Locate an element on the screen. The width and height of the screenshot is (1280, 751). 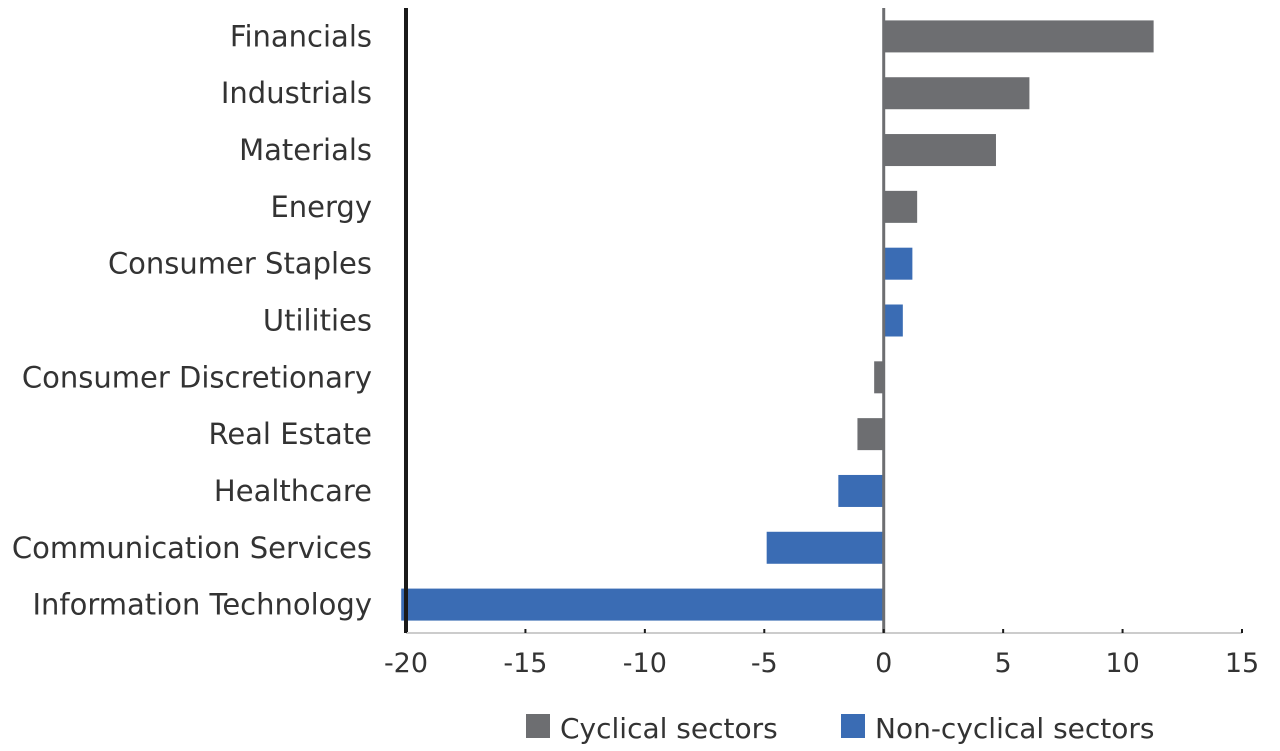
x-tick-label: 5 is located at coordinates (1003, 663).